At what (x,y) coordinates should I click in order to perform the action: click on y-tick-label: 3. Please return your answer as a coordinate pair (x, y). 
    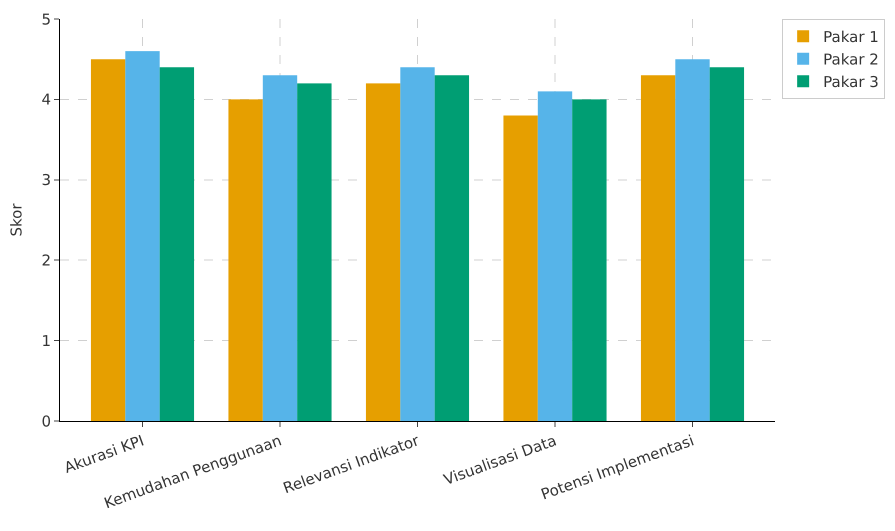
    Looking at the image, I should click on (46, 180).